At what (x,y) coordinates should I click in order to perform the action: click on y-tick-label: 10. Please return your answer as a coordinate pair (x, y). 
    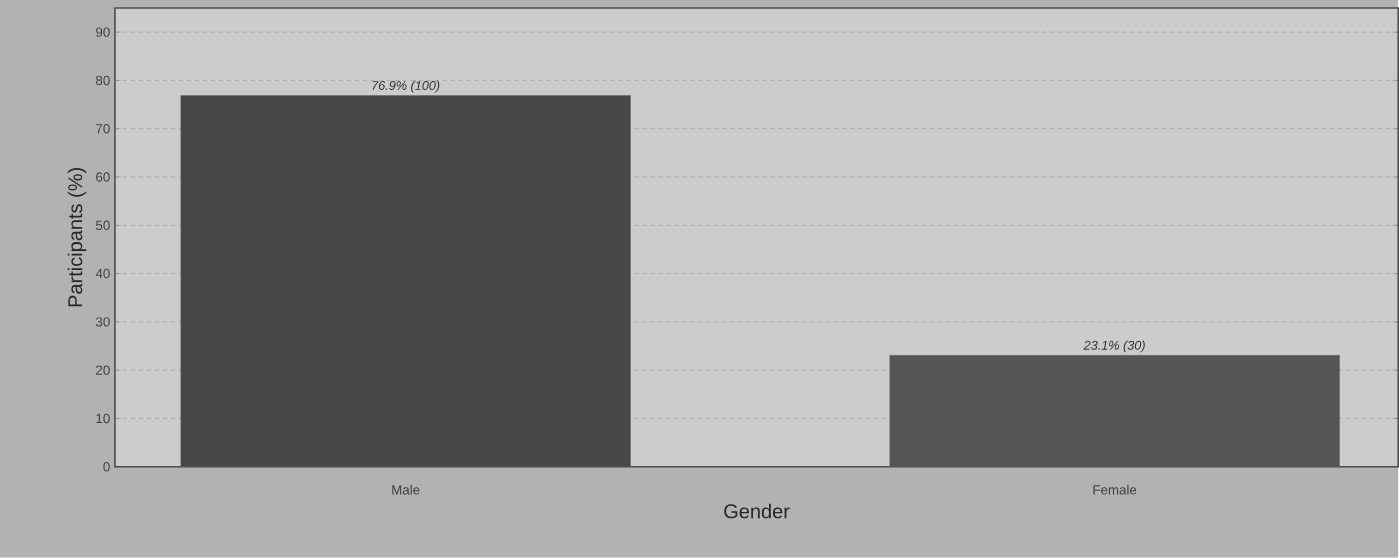
    Looking at the image, I should click on (103, 418).